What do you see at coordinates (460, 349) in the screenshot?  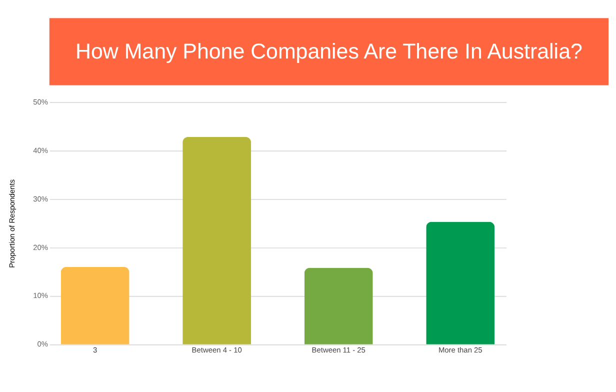 I see `x-tick-label: More than 25` at bounding box center [460, 349].